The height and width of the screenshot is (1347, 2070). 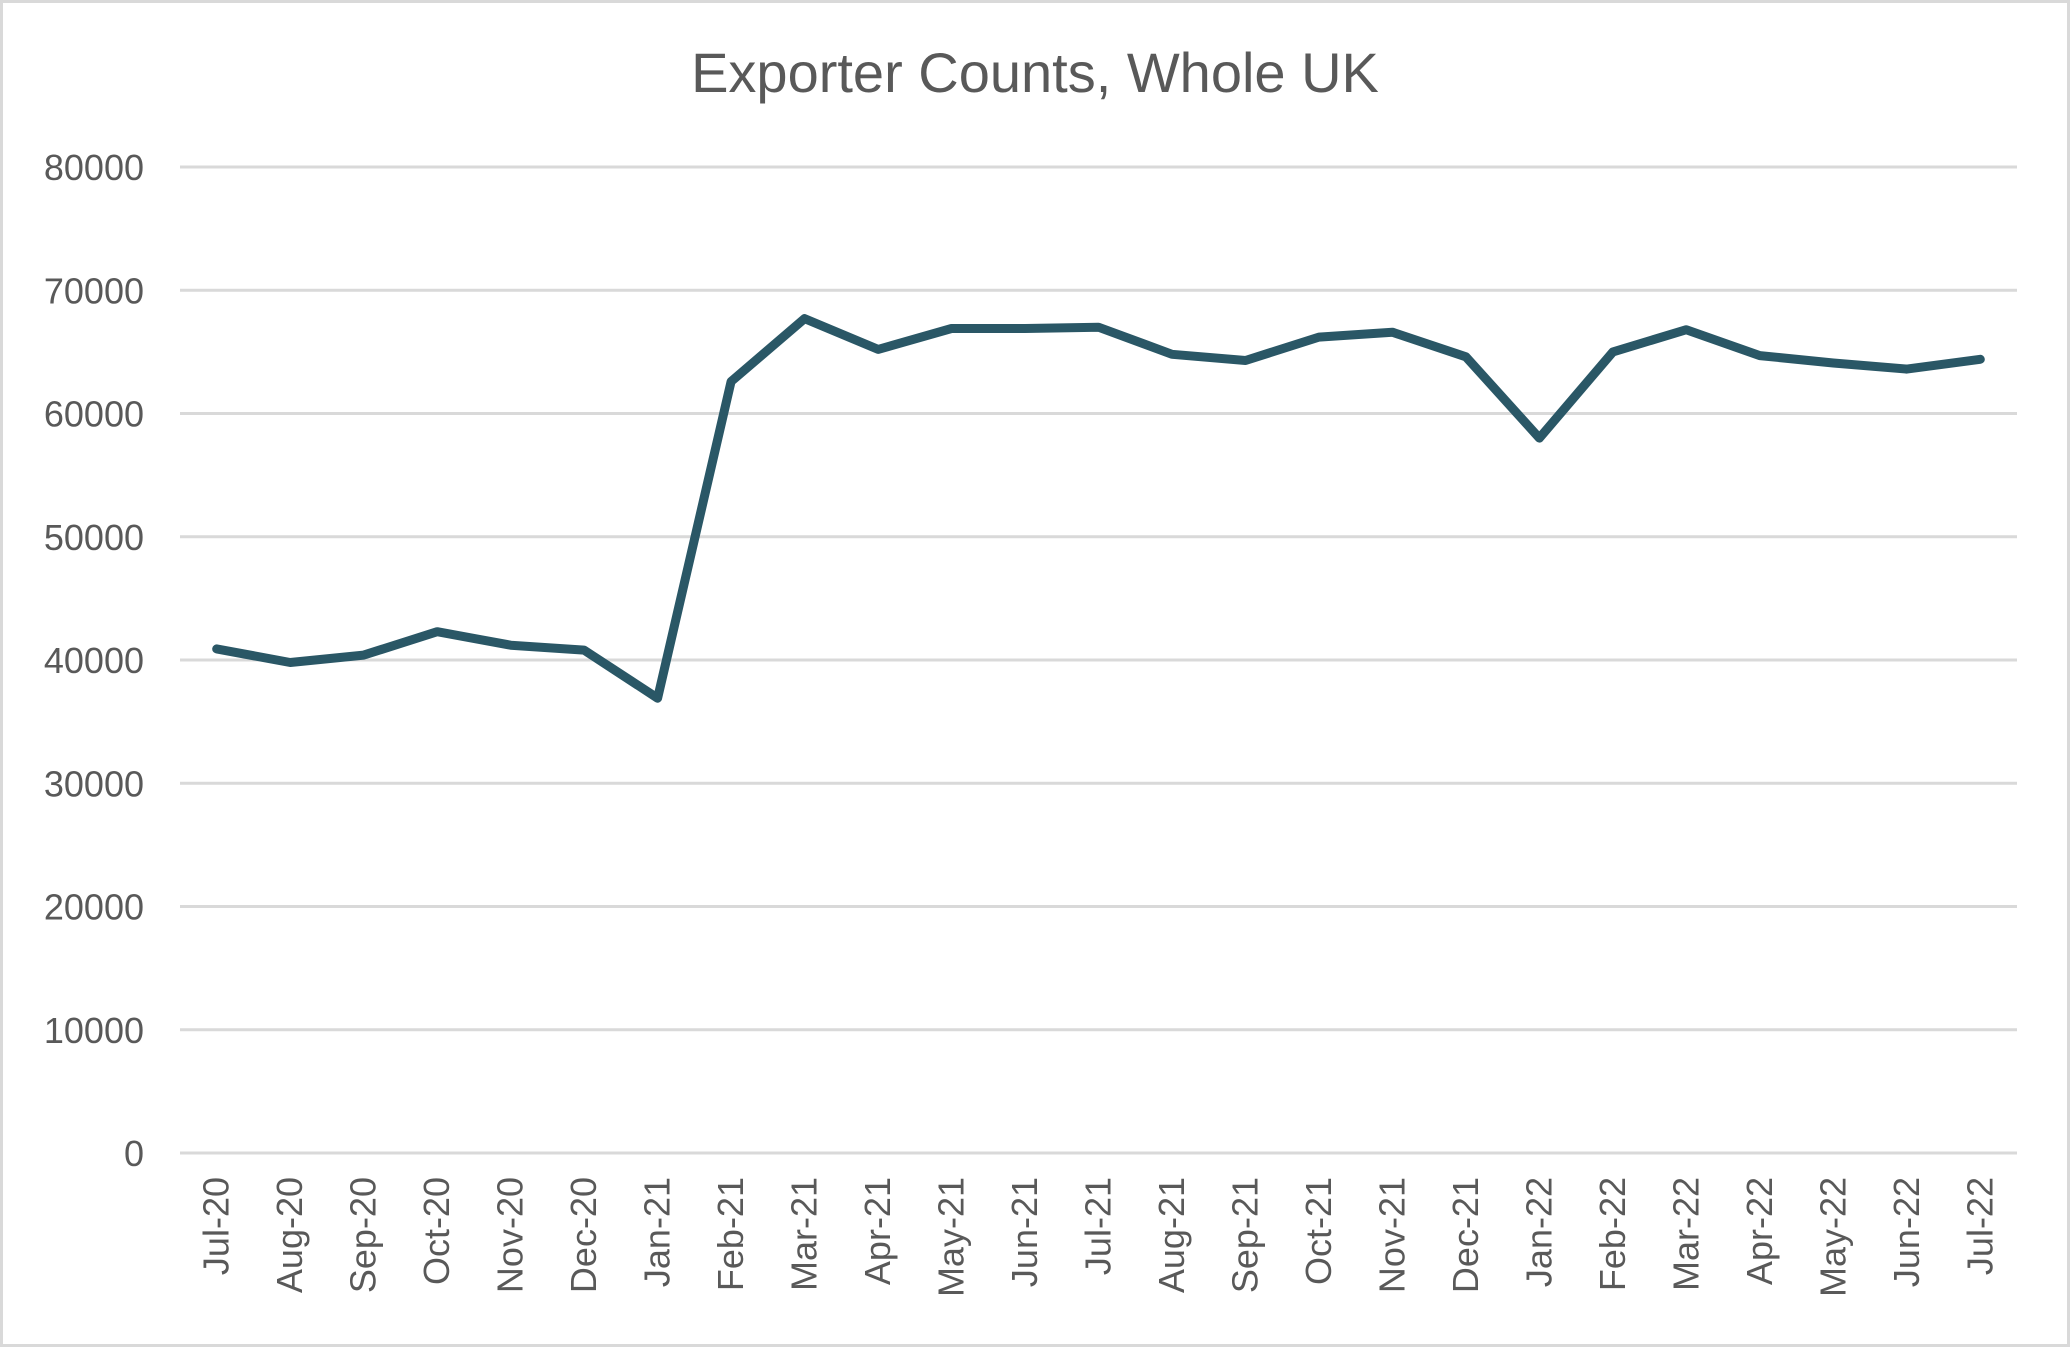 I want to click on x-tick-label: Aug-20, so click(x=289, y=1235).